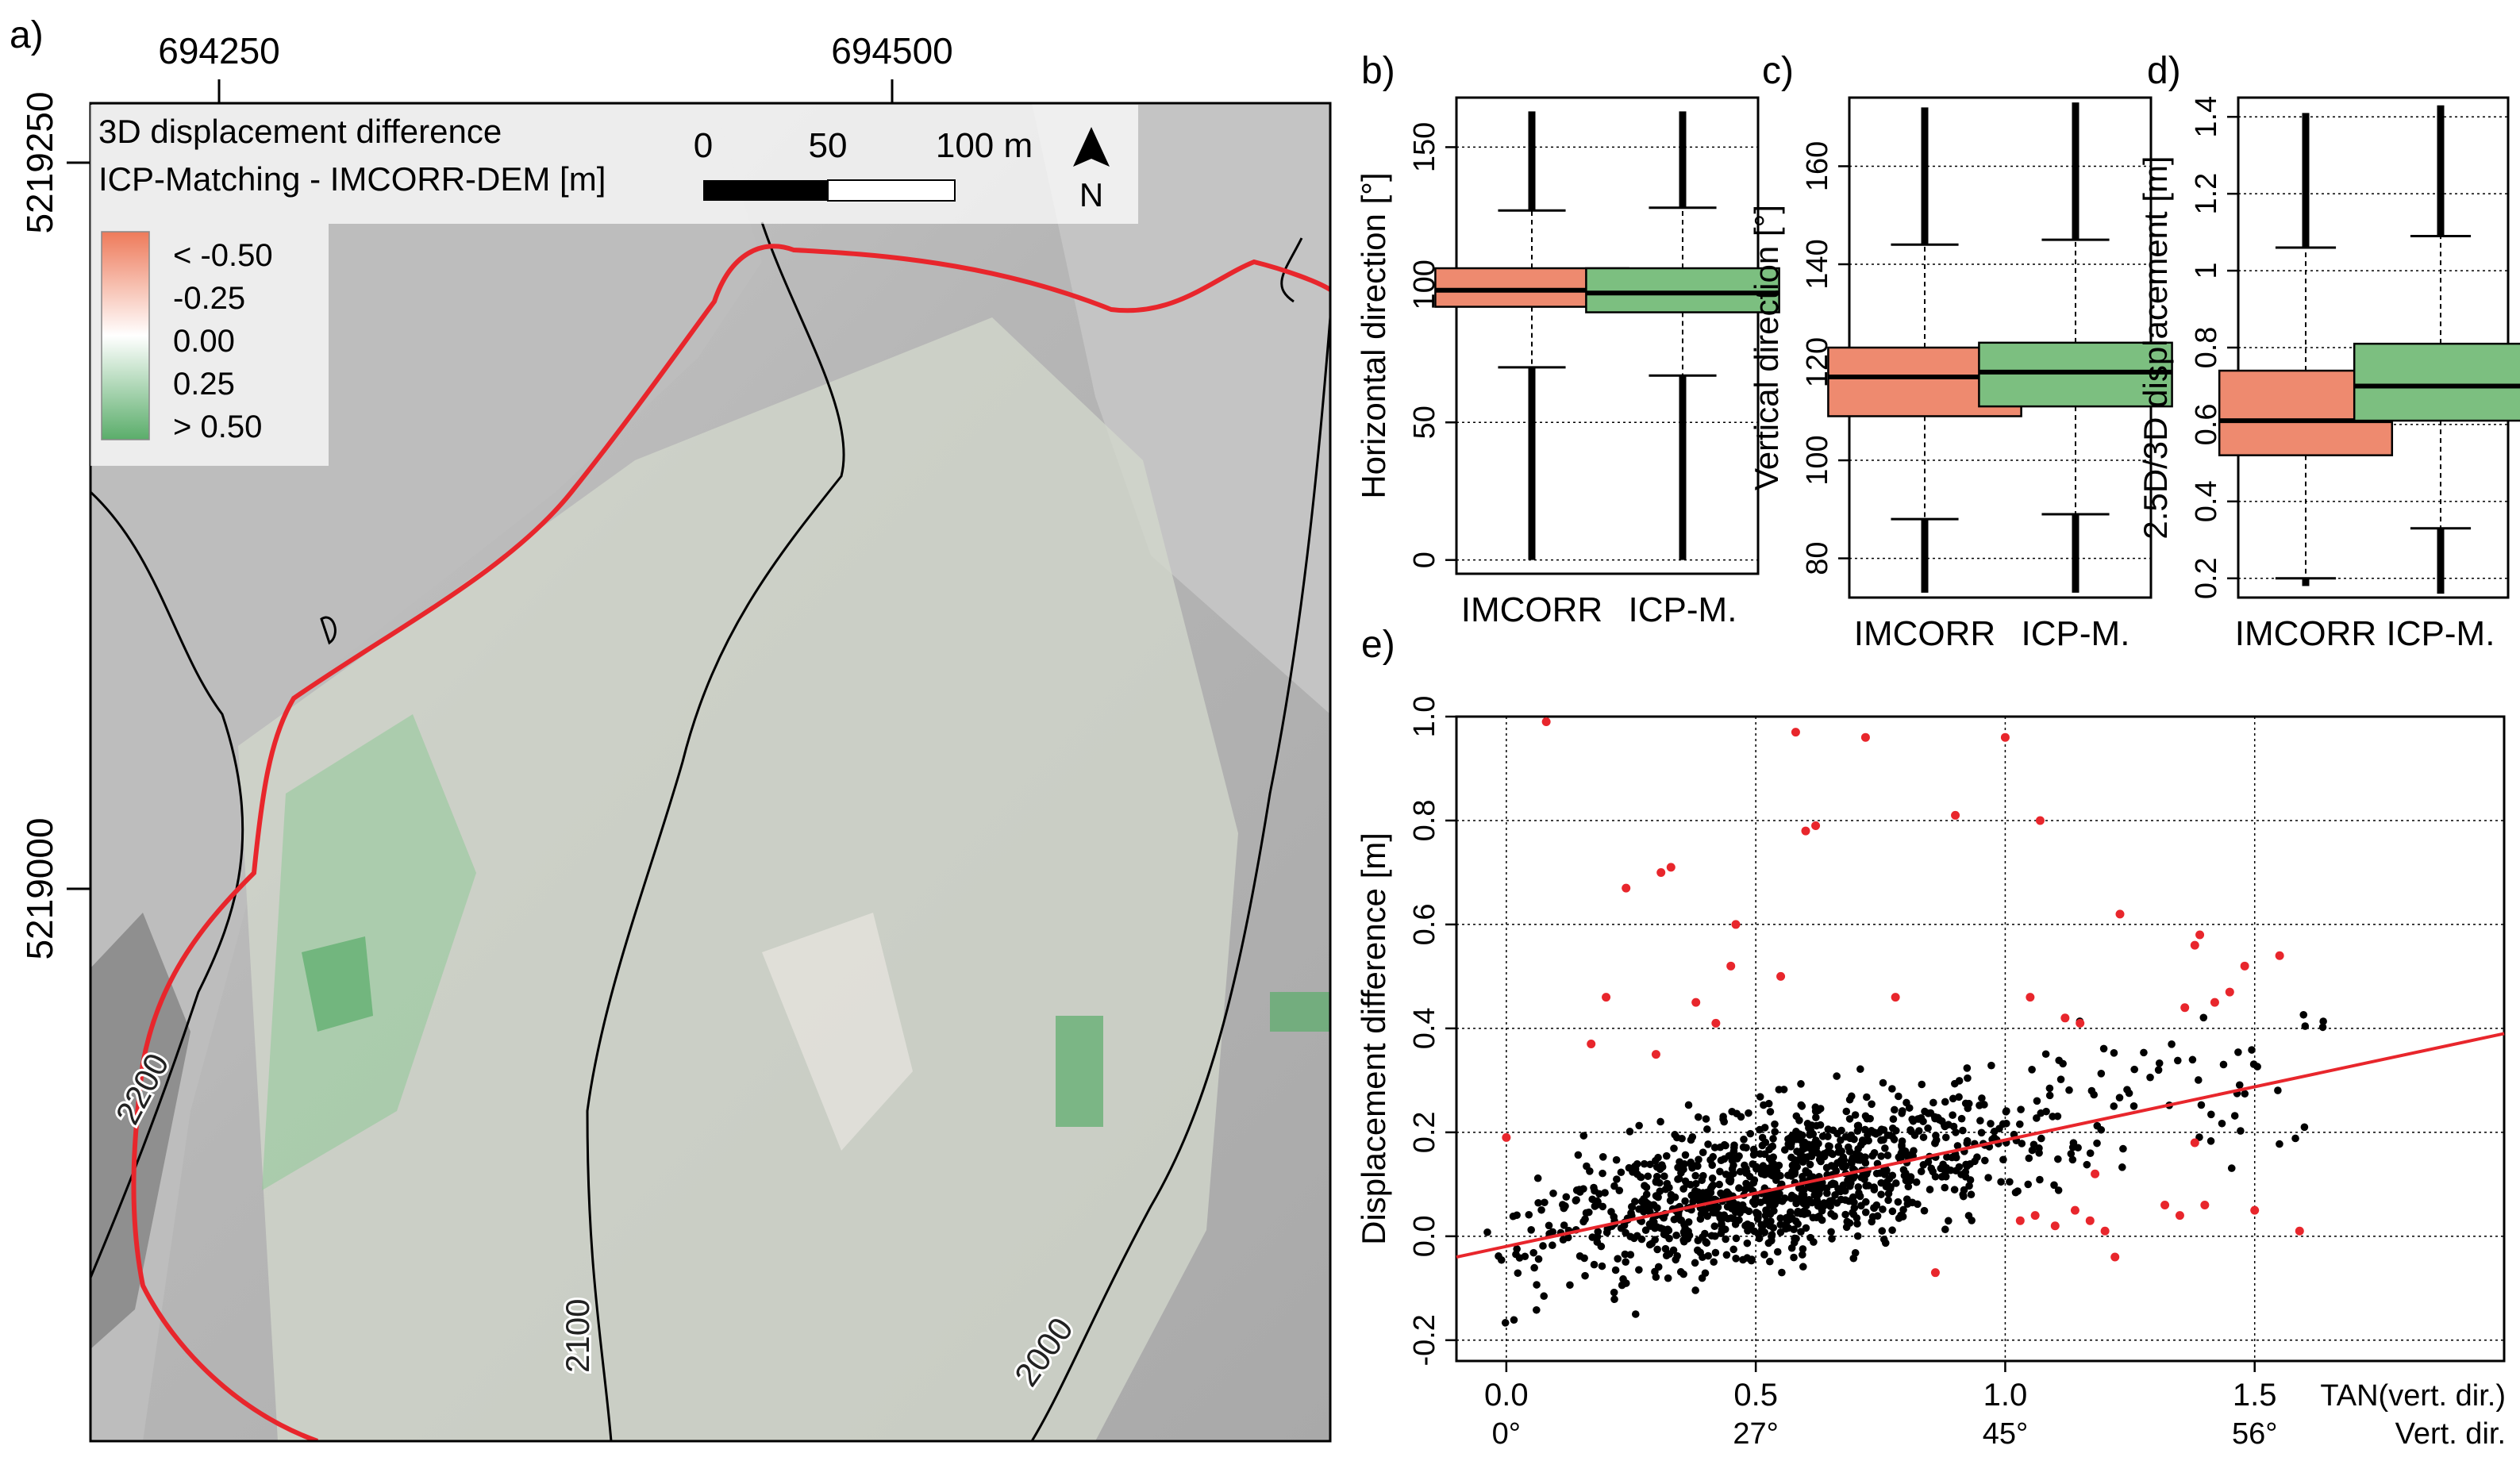 The height and width of the screenshot is (1457, 2520). Describe the element at coordinates (984, 146) in the screenshot. I see `scalebar-label: 100 m` at that location.